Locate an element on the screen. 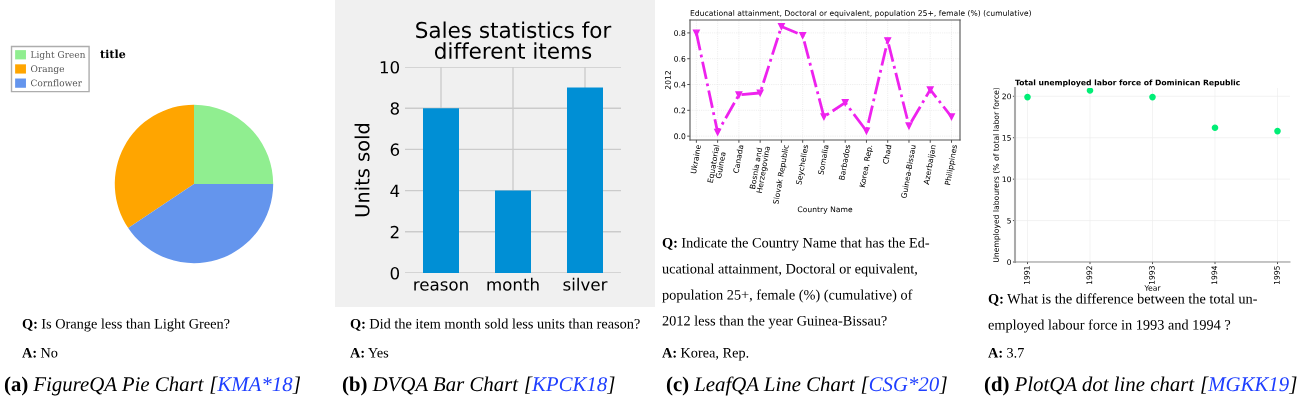 This screenshot has width=1297, height=413. text: A: Yes is located at coordinates (369, 353).